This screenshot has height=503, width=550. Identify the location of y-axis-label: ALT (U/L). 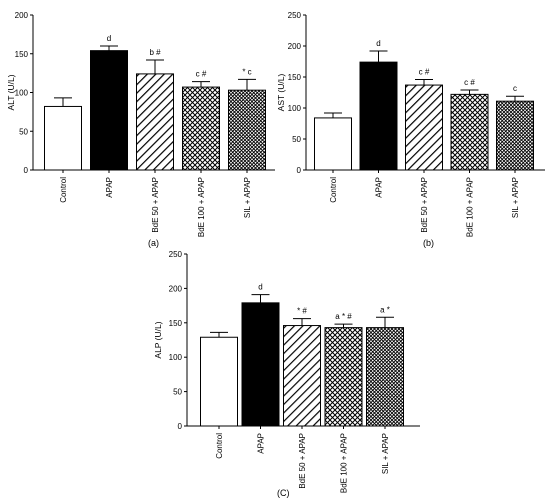
(11, 92).